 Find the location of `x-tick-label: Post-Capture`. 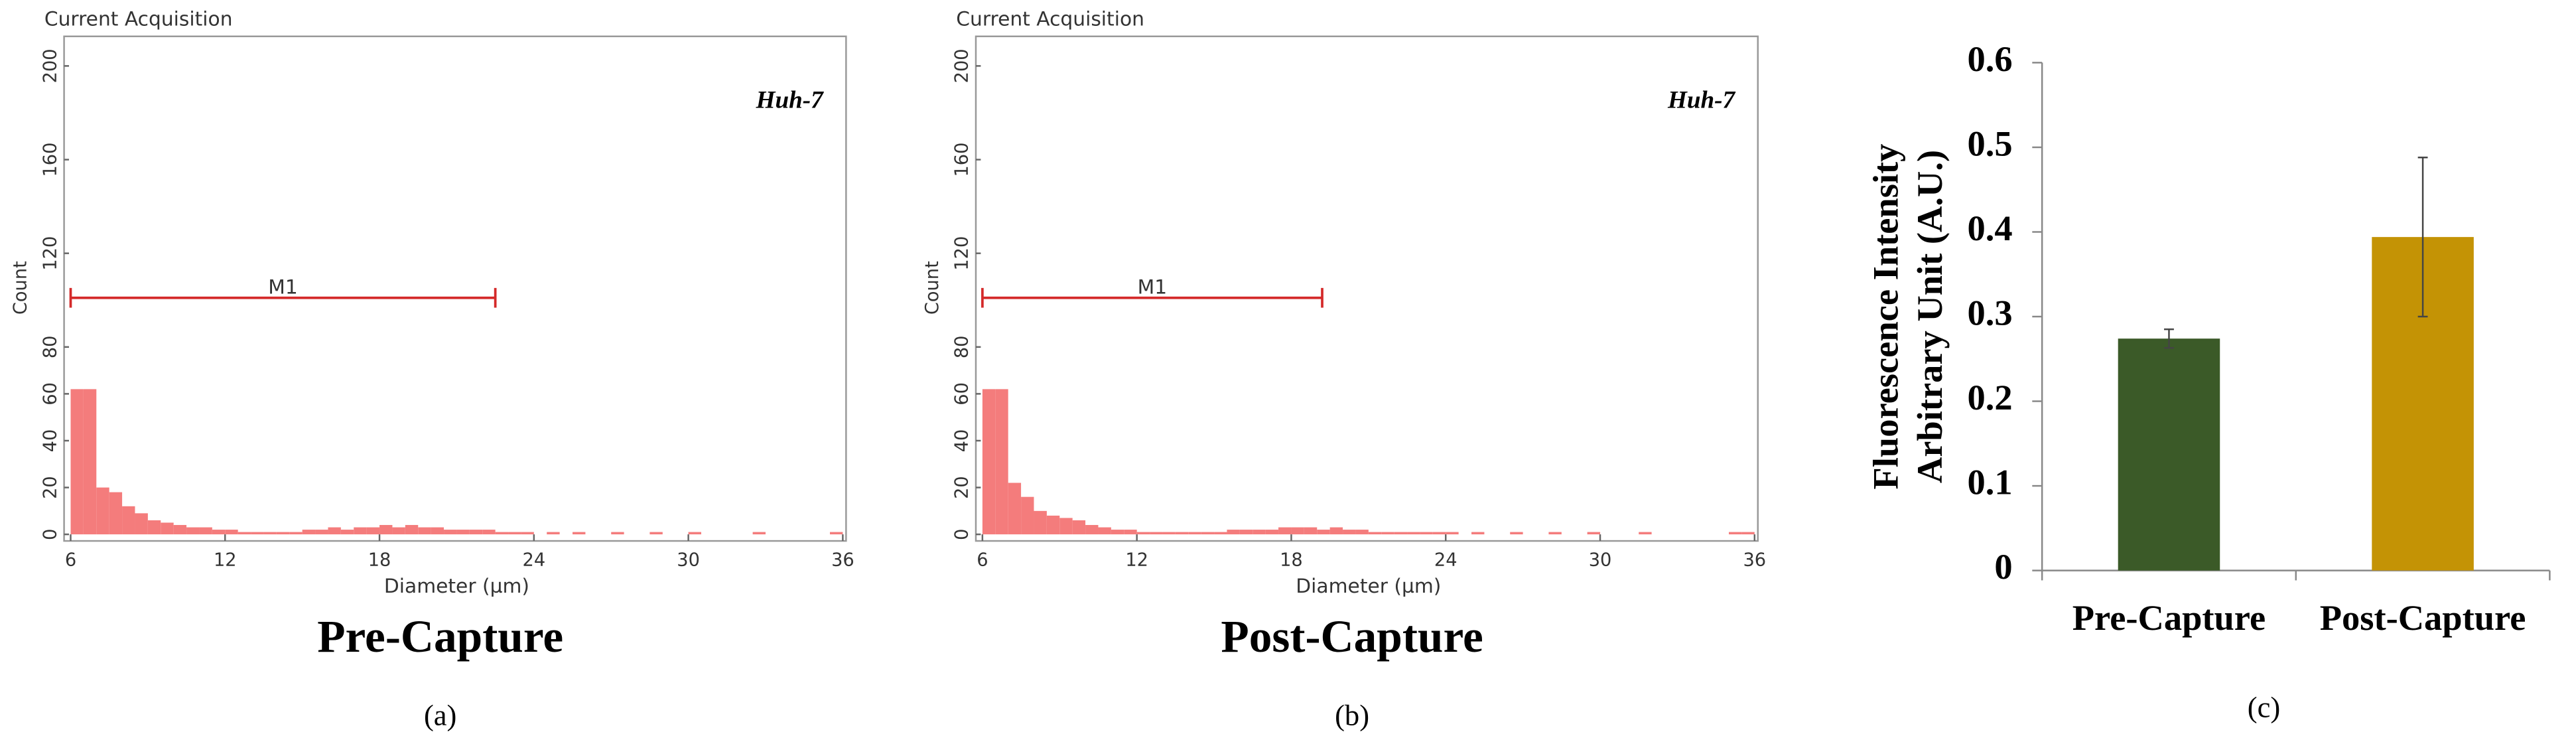

x-tick-label: Post-Capture is located at coordinates (2423, 617).